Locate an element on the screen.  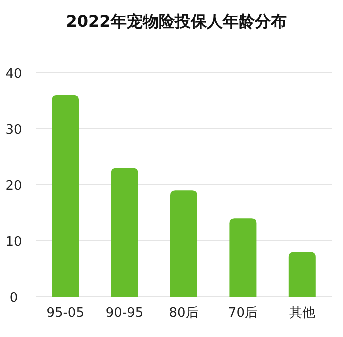
y-tick-label: 20 is located at coordinates (14, 186).